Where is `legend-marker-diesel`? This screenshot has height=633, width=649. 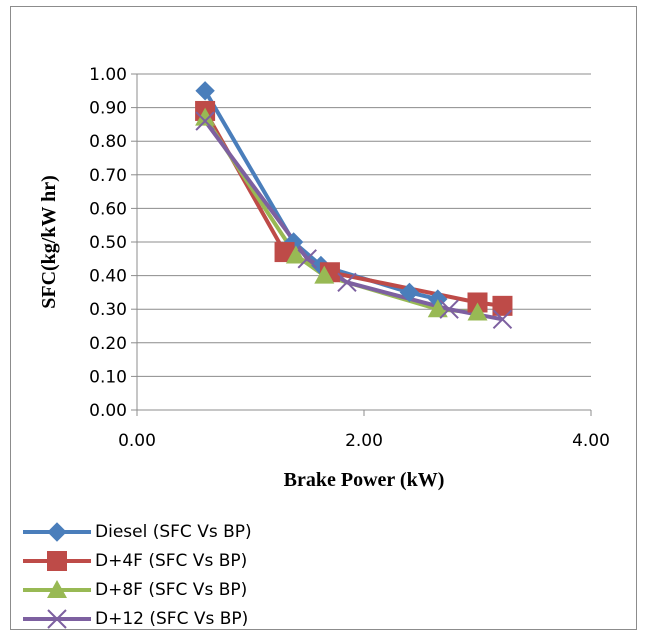
legend-marker-diesel is located at coordinates (57, 531).